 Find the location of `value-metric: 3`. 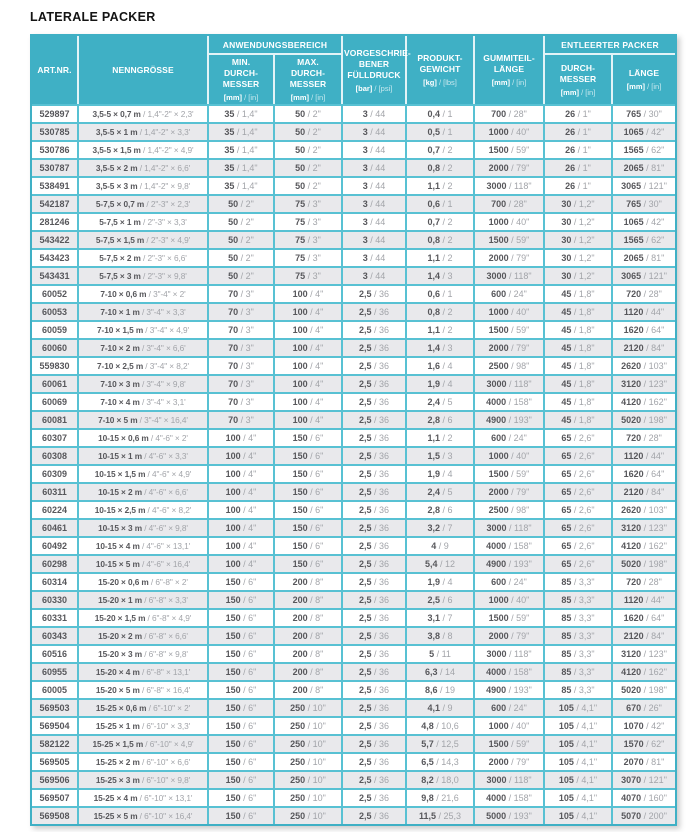

value-metric: 3 is located at coordinates (365, 258).